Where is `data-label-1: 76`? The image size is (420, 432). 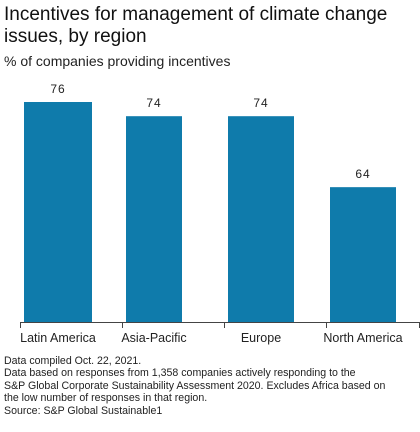 data-label-1: 76 is located at coordinates (57, 89).